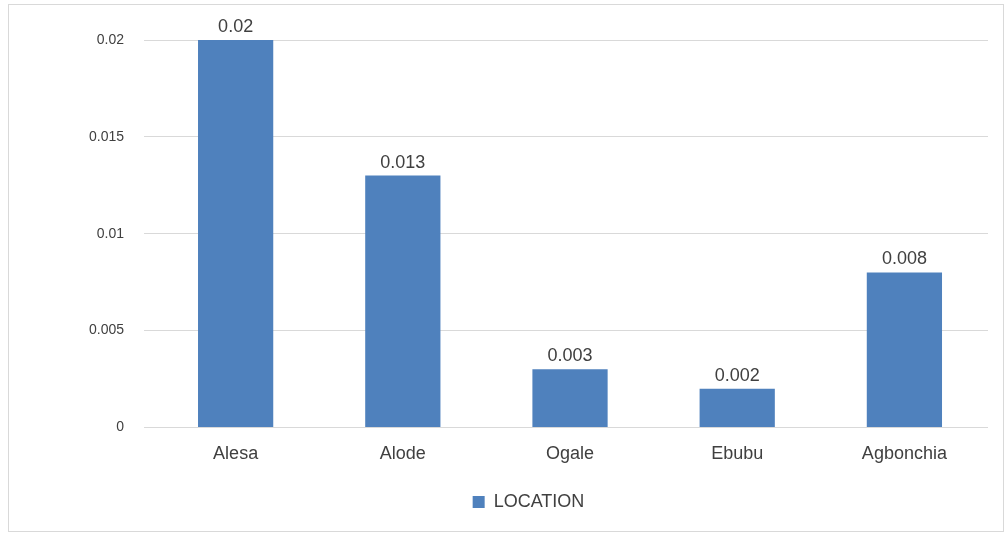 This screenshot has height=535, width=1006. What do you see at coordinates (236, 25) in the screenshot?
I see `data-label: 0.02` at bounding box center [236, 25].